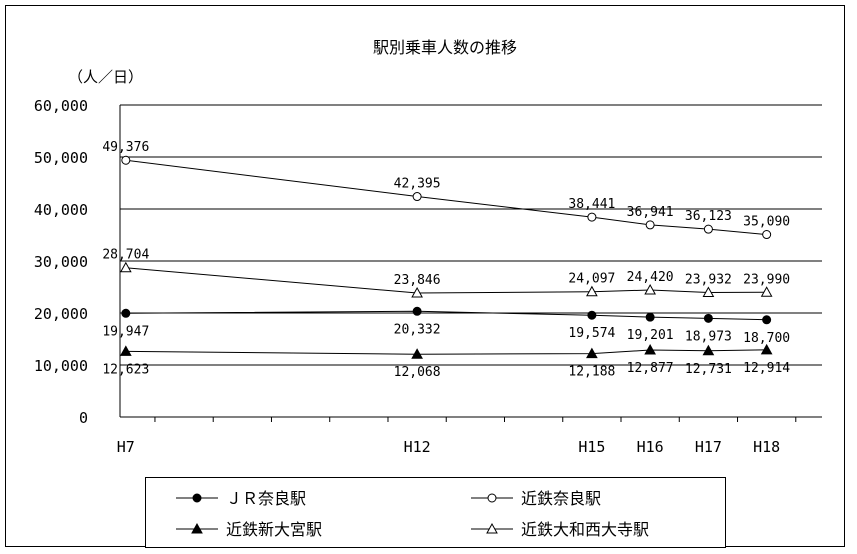 The image size is (857, 554). What do you see at coordinates (591, 204) in the screenshot?
I see `data-label: 38,441` at bounding box center [591, 204].